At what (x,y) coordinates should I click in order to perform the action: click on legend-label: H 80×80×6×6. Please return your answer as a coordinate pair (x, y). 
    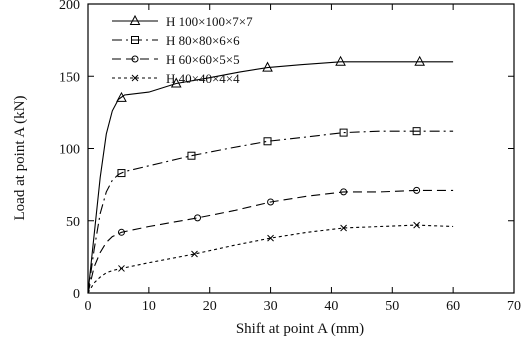
    Looking at the image, I should click on (203, 40).